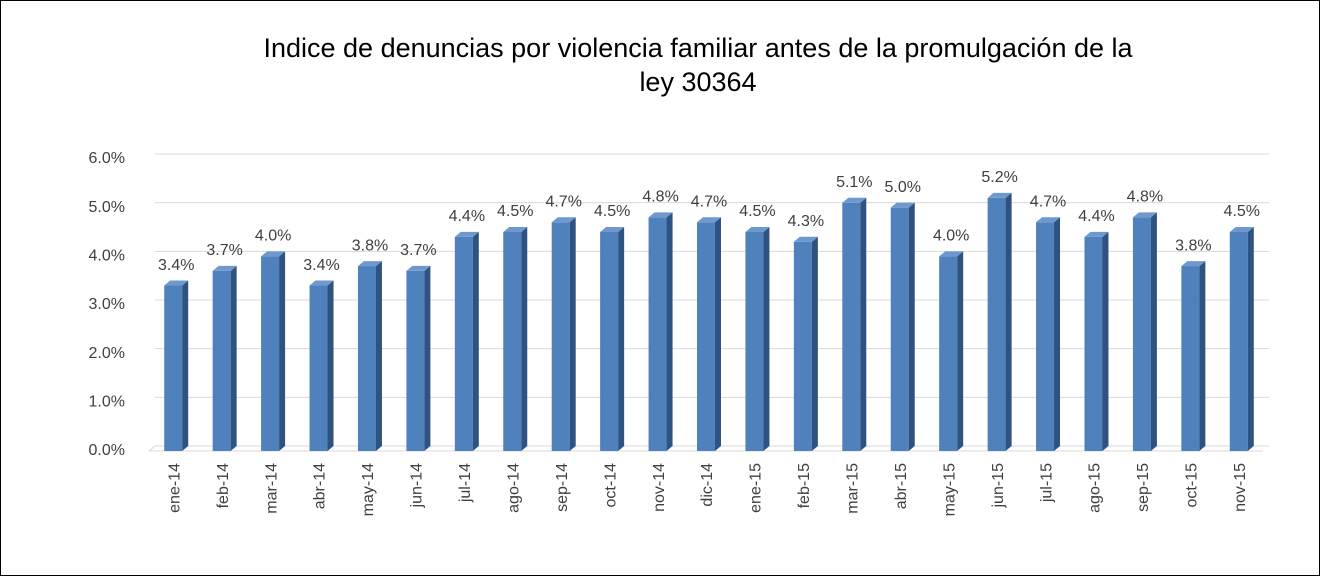 The width and height of the screenshot is (1320, 576). Describe the element at coordinates (610, 485) in the screenshot. I see `x-tick-label: oct-14` at that location.